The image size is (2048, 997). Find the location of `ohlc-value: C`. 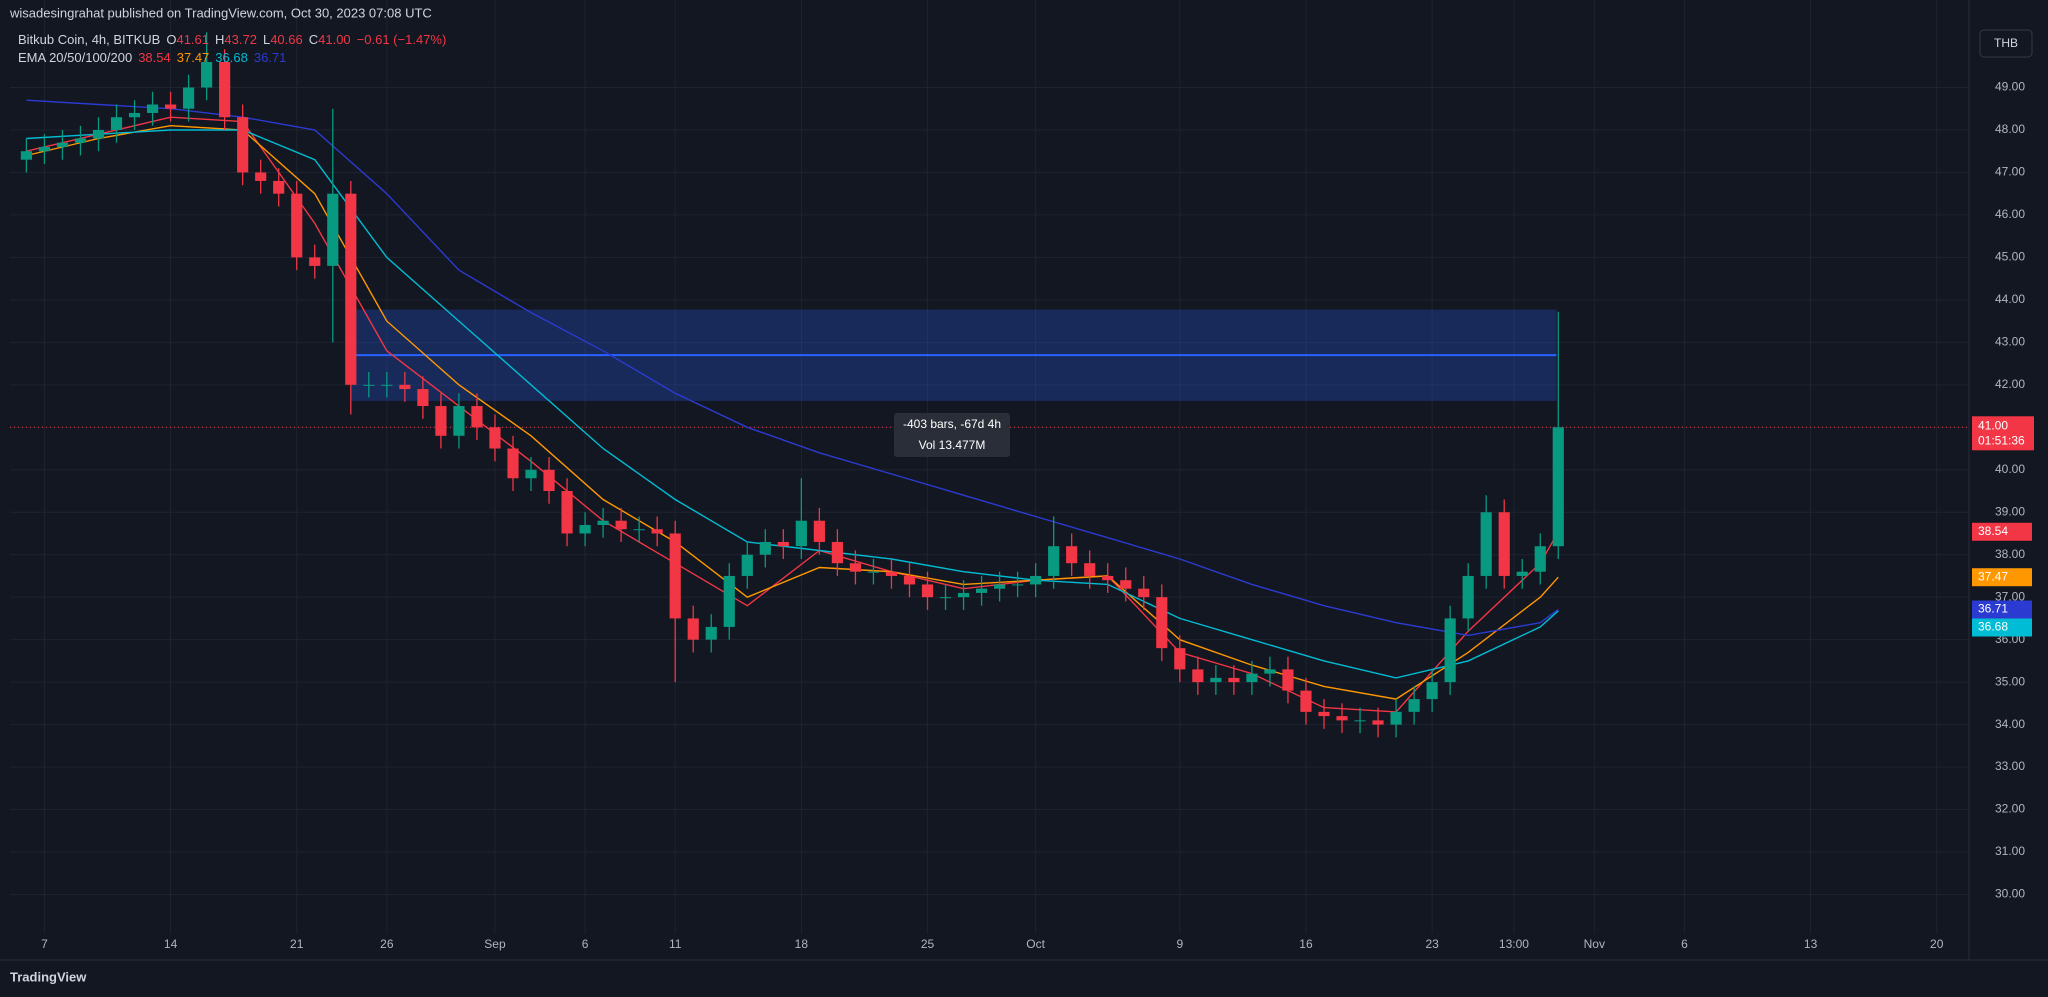

ohlc-value: C is located at coordinates (313, 39).